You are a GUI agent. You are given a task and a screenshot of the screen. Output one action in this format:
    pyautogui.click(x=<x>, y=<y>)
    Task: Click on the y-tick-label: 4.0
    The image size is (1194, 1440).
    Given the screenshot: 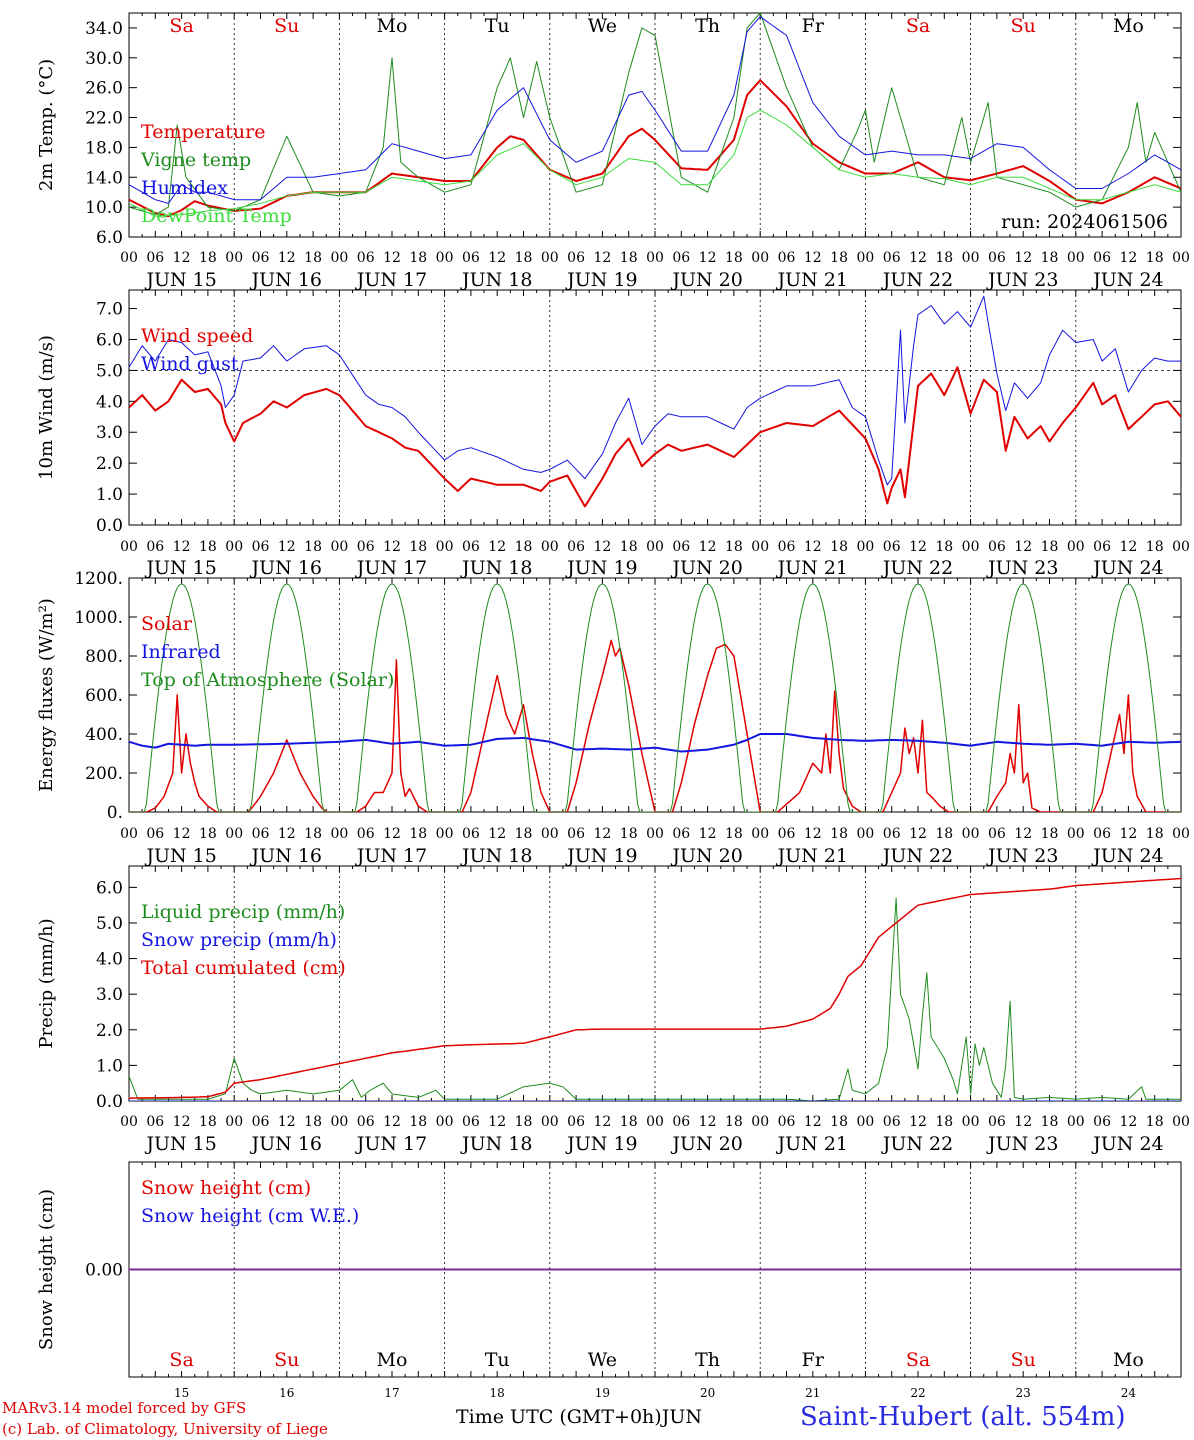 What is the action you would take?
    pyautogui.click(x=109, y=960)
    